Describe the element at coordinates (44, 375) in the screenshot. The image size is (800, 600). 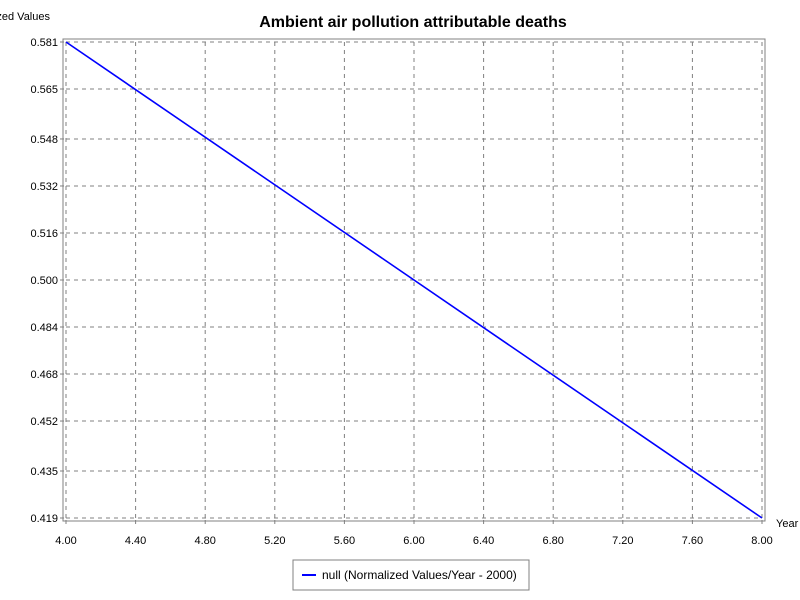
I see `y-tick-label: 0.468` at that location.